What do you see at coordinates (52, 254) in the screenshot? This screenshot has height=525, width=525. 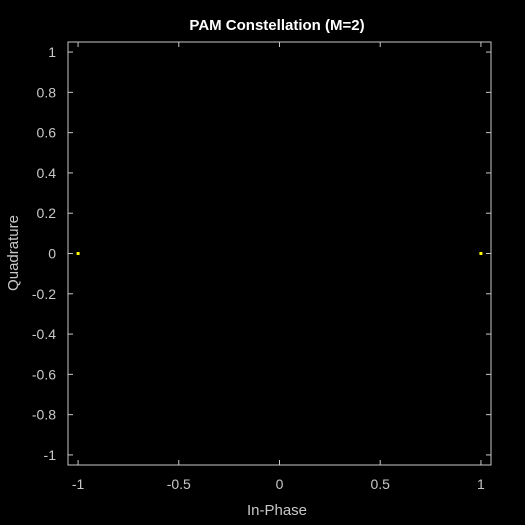 I see `y-tick-label: 0` at bounding box center [52, 254].